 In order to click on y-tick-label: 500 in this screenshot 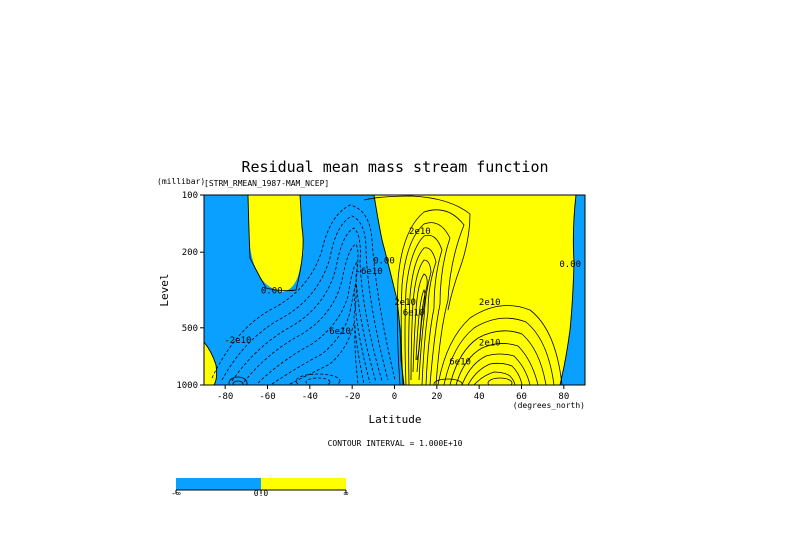, I will do `click(190, 329)`.